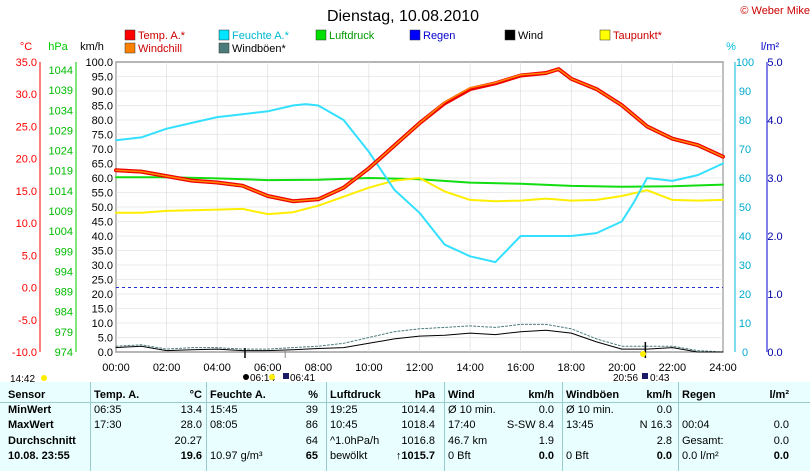 The width and height of the screenshot is (810, 471). I want to click on humidity-tick-label: 70, so click(745, 150).